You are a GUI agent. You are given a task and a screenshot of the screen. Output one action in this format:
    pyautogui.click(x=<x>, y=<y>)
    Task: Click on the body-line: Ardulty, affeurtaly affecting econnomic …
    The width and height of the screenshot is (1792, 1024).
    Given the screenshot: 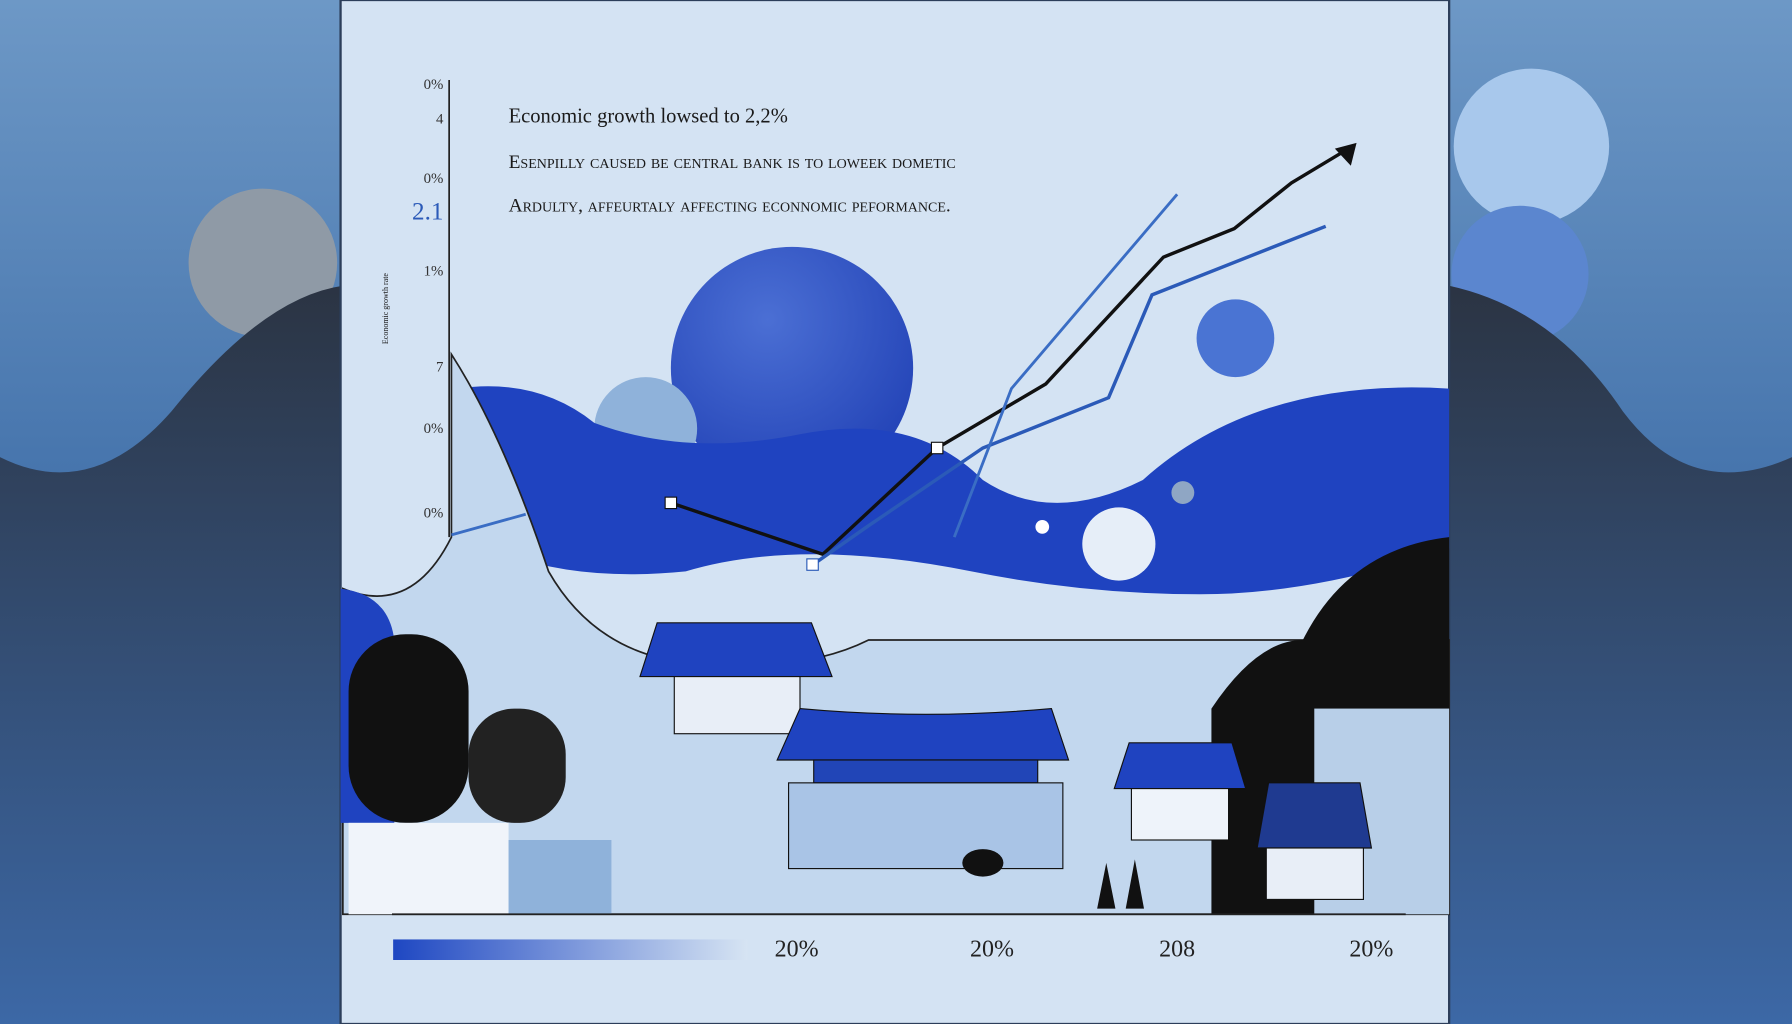 What is the action you would take?
    pyautogui.click(x=730, y=205)
    